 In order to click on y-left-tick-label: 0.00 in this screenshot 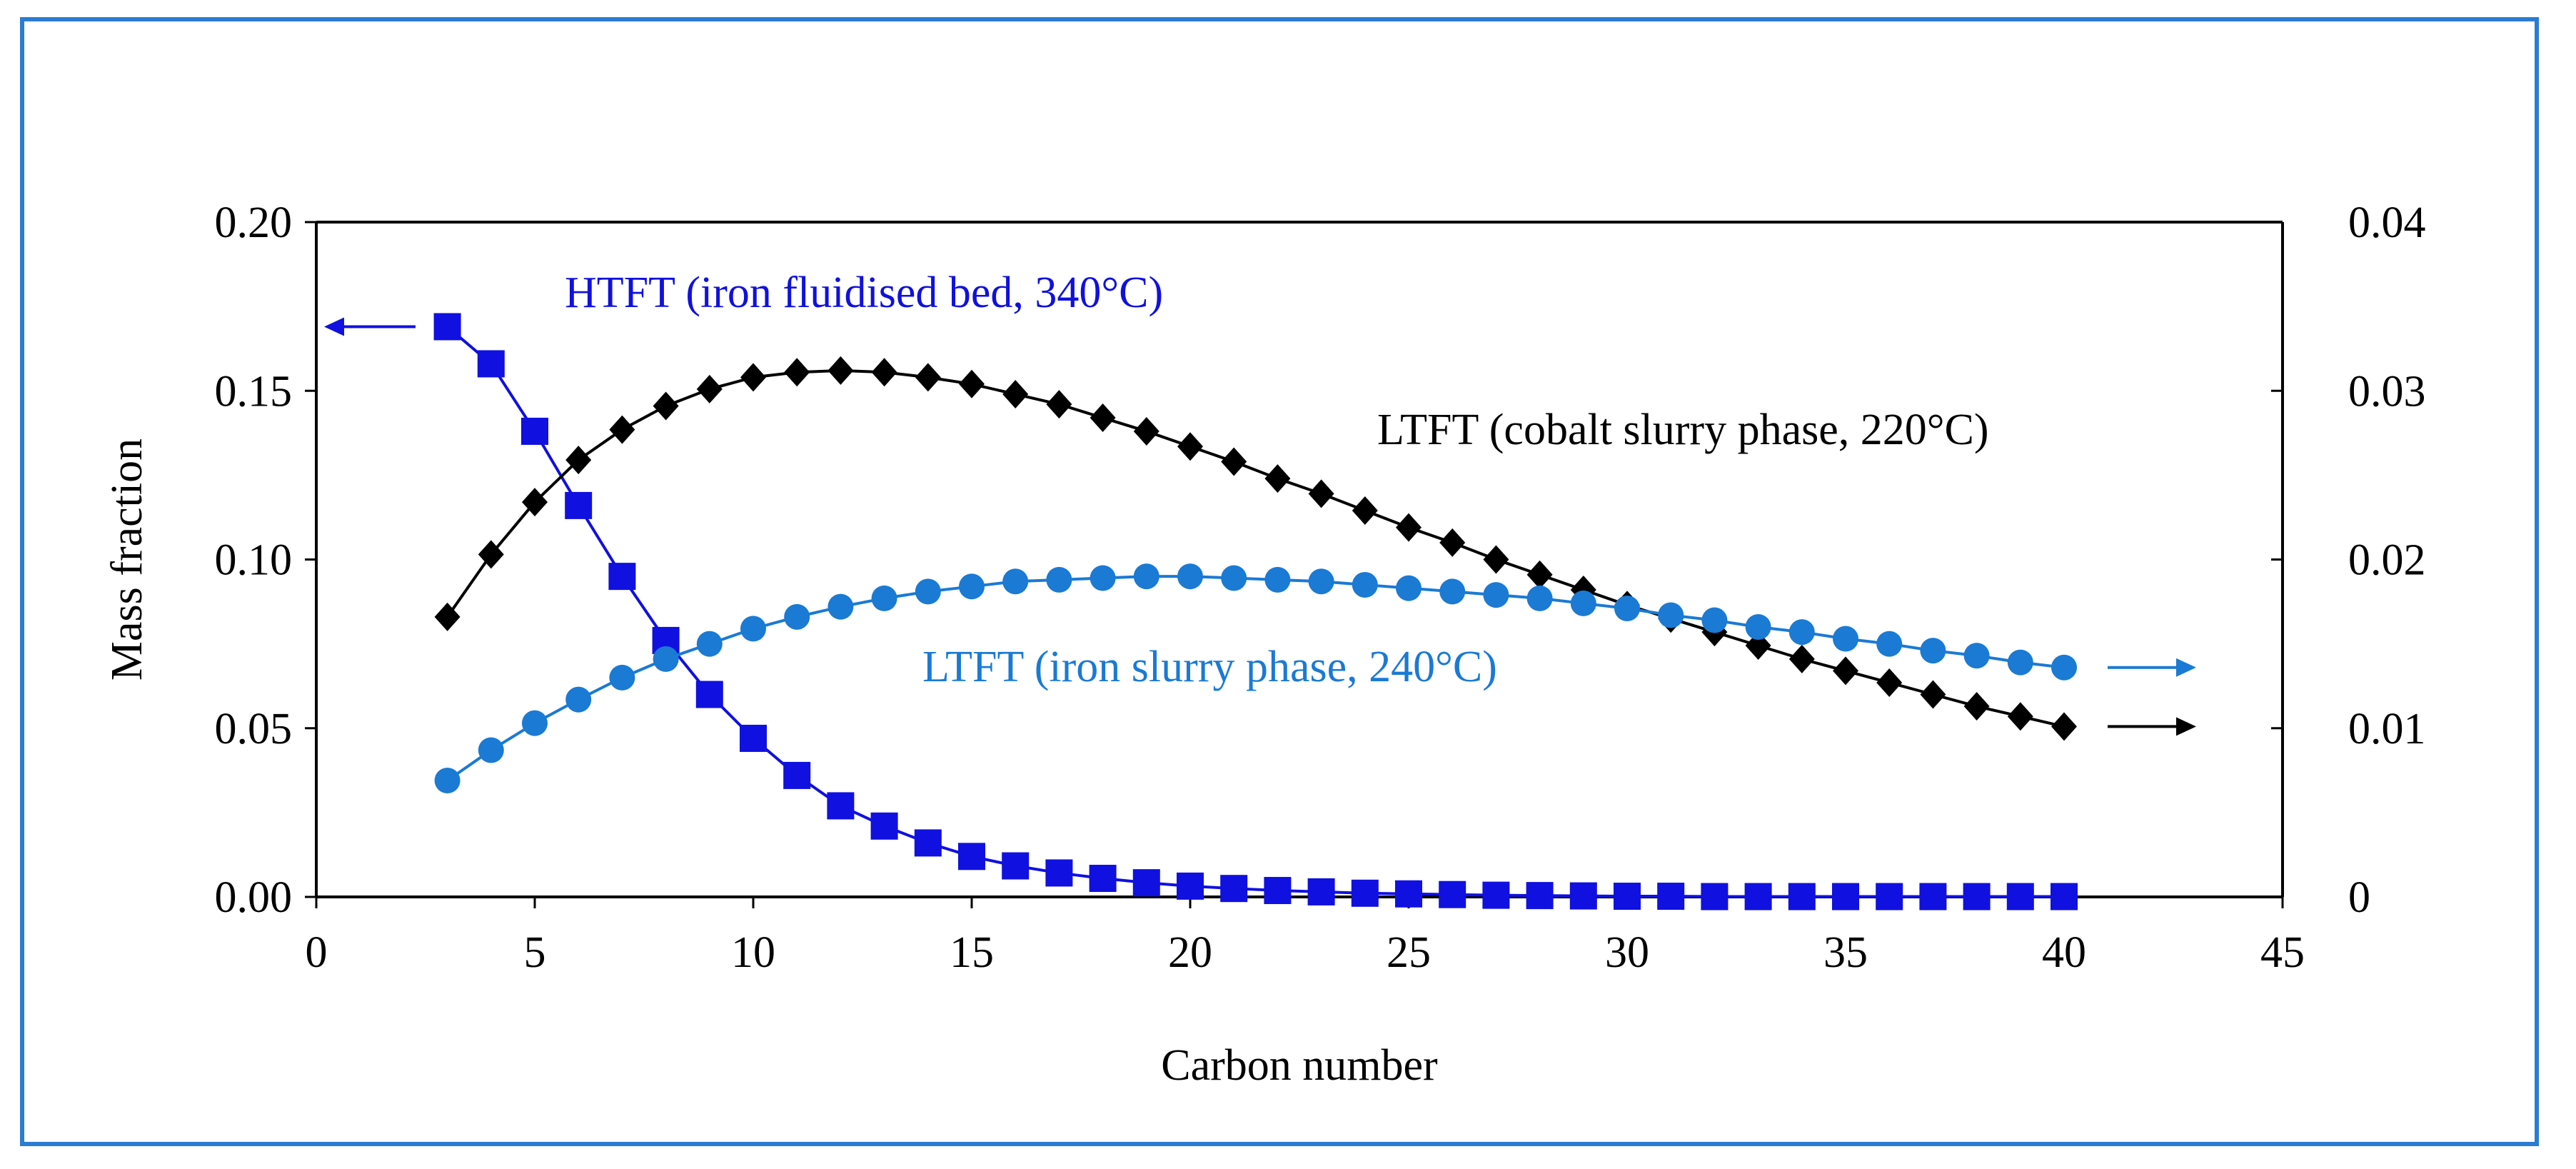, I will do `click(254, 897)`.